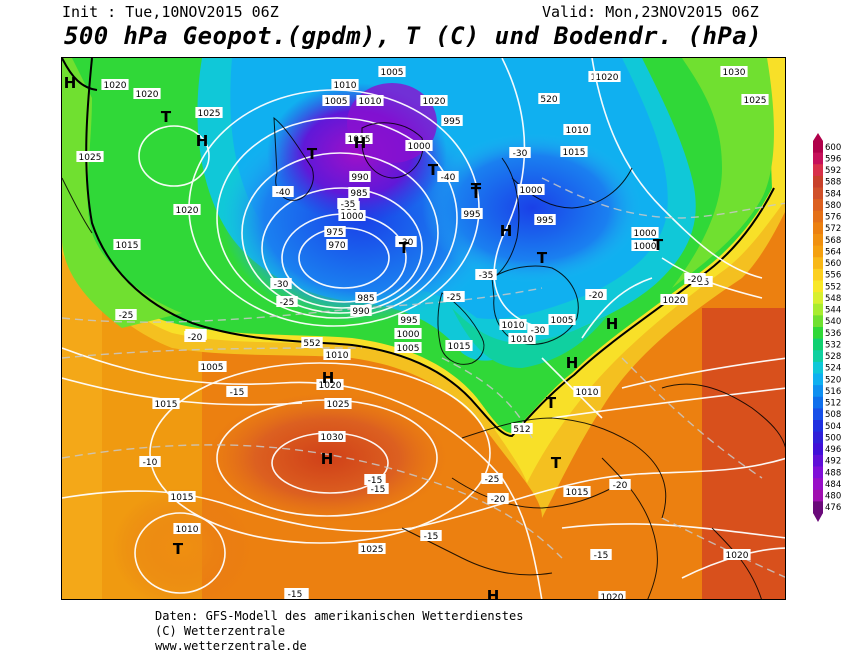 Image resolution: width=850 pixels, height=657 pixels. Describe the element at coordinates (538, 331) in the screenshot. I see `isotherm-label: -30` at that location.